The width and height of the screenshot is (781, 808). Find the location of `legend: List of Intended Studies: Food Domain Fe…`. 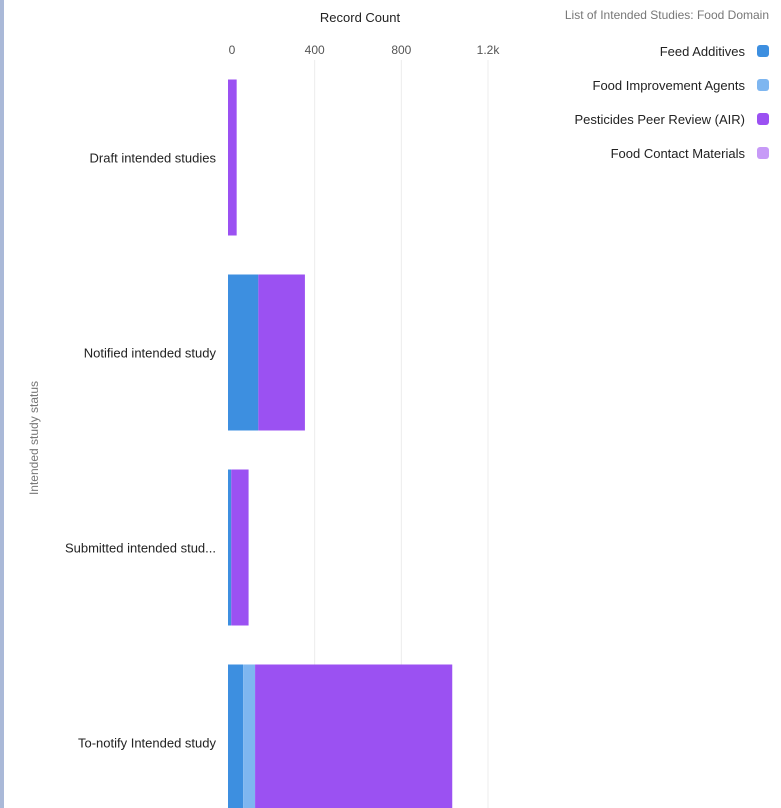

legend: List of Intended Studies: Food Domain Fe… is located at coordinates (667, 89).